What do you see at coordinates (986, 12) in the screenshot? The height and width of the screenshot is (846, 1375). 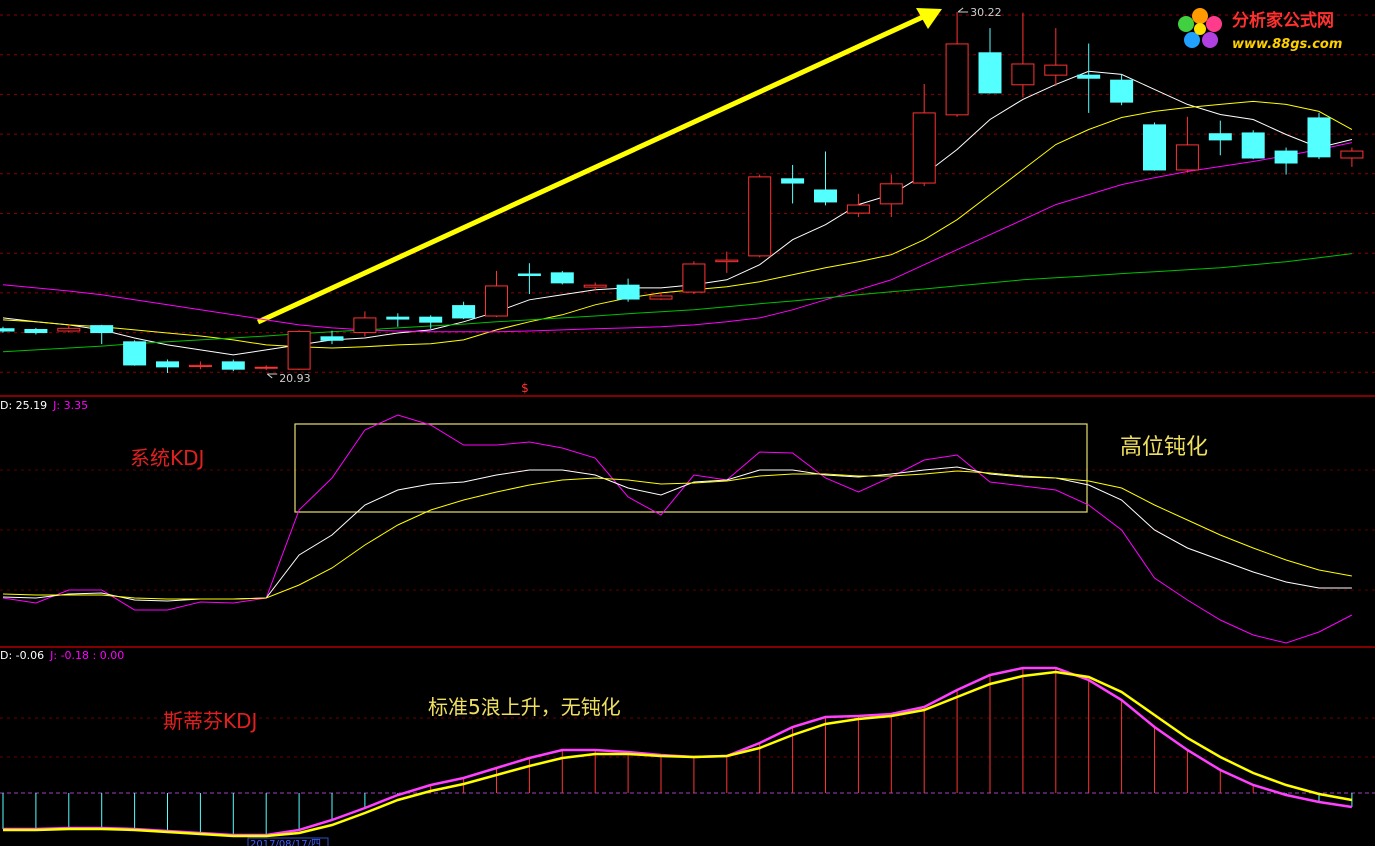 I see `high-label: 30.22` at bounding box center [986, 12].